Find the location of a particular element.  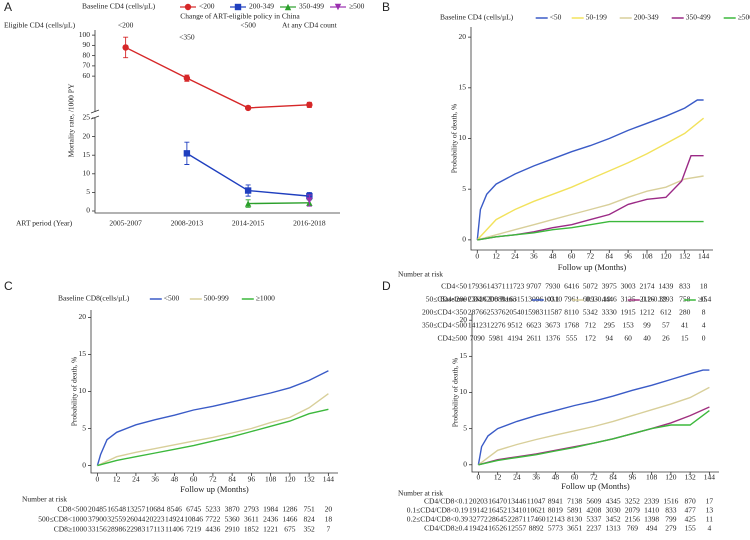

risk-count: 477 is located at coordinates (691, 510).